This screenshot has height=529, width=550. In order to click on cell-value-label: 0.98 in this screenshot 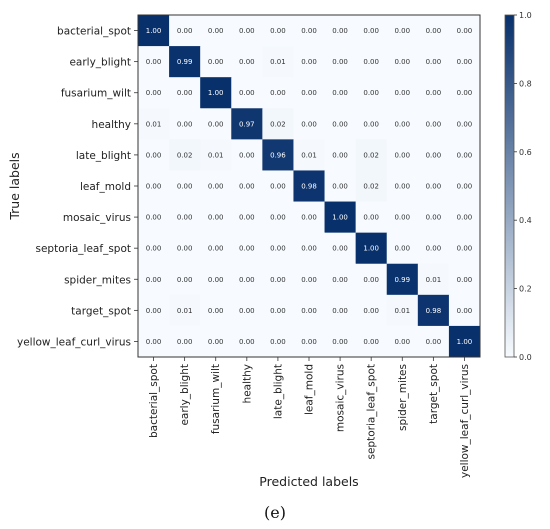, I will do `click(434, 311)`.